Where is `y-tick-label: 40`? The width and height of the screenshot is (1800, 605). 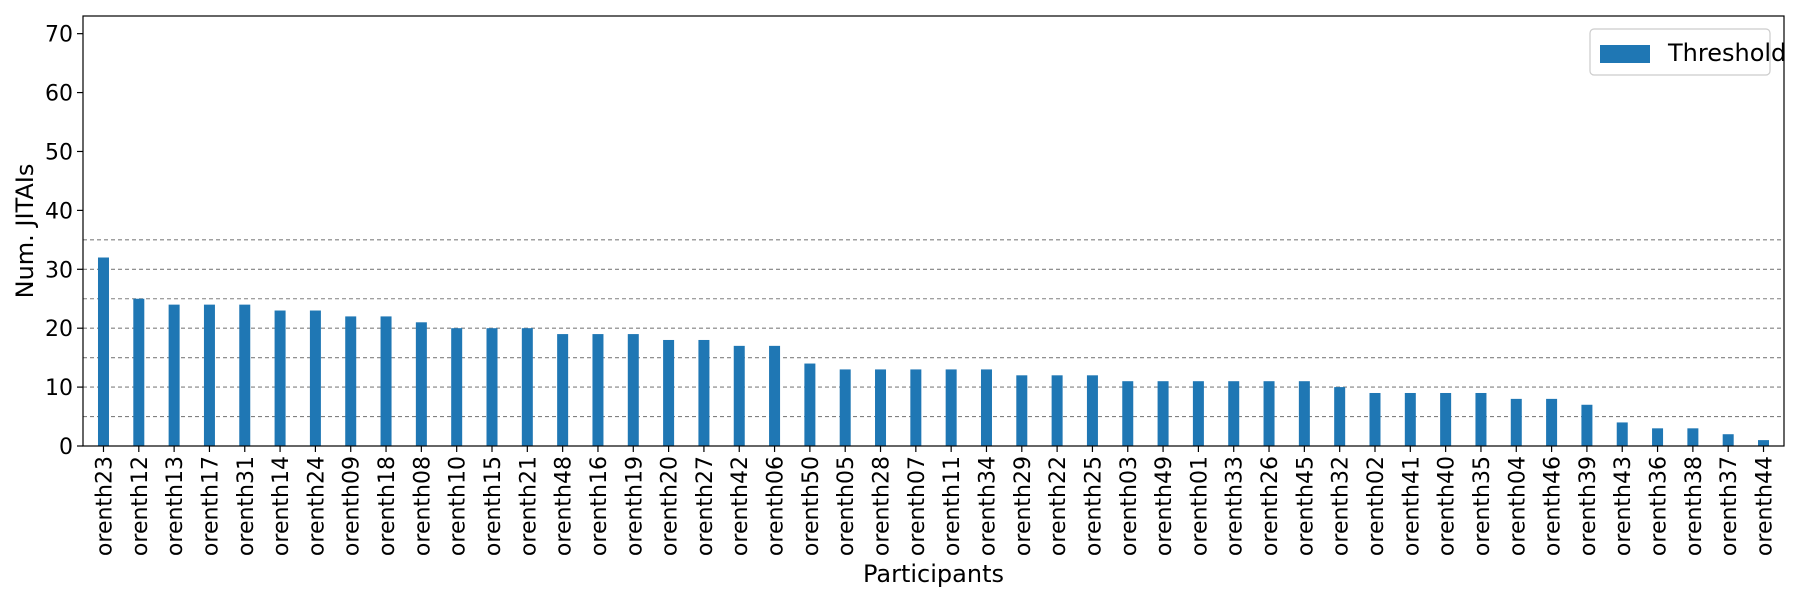
y-tick-label: 40 is located at coordinates (59, 211).